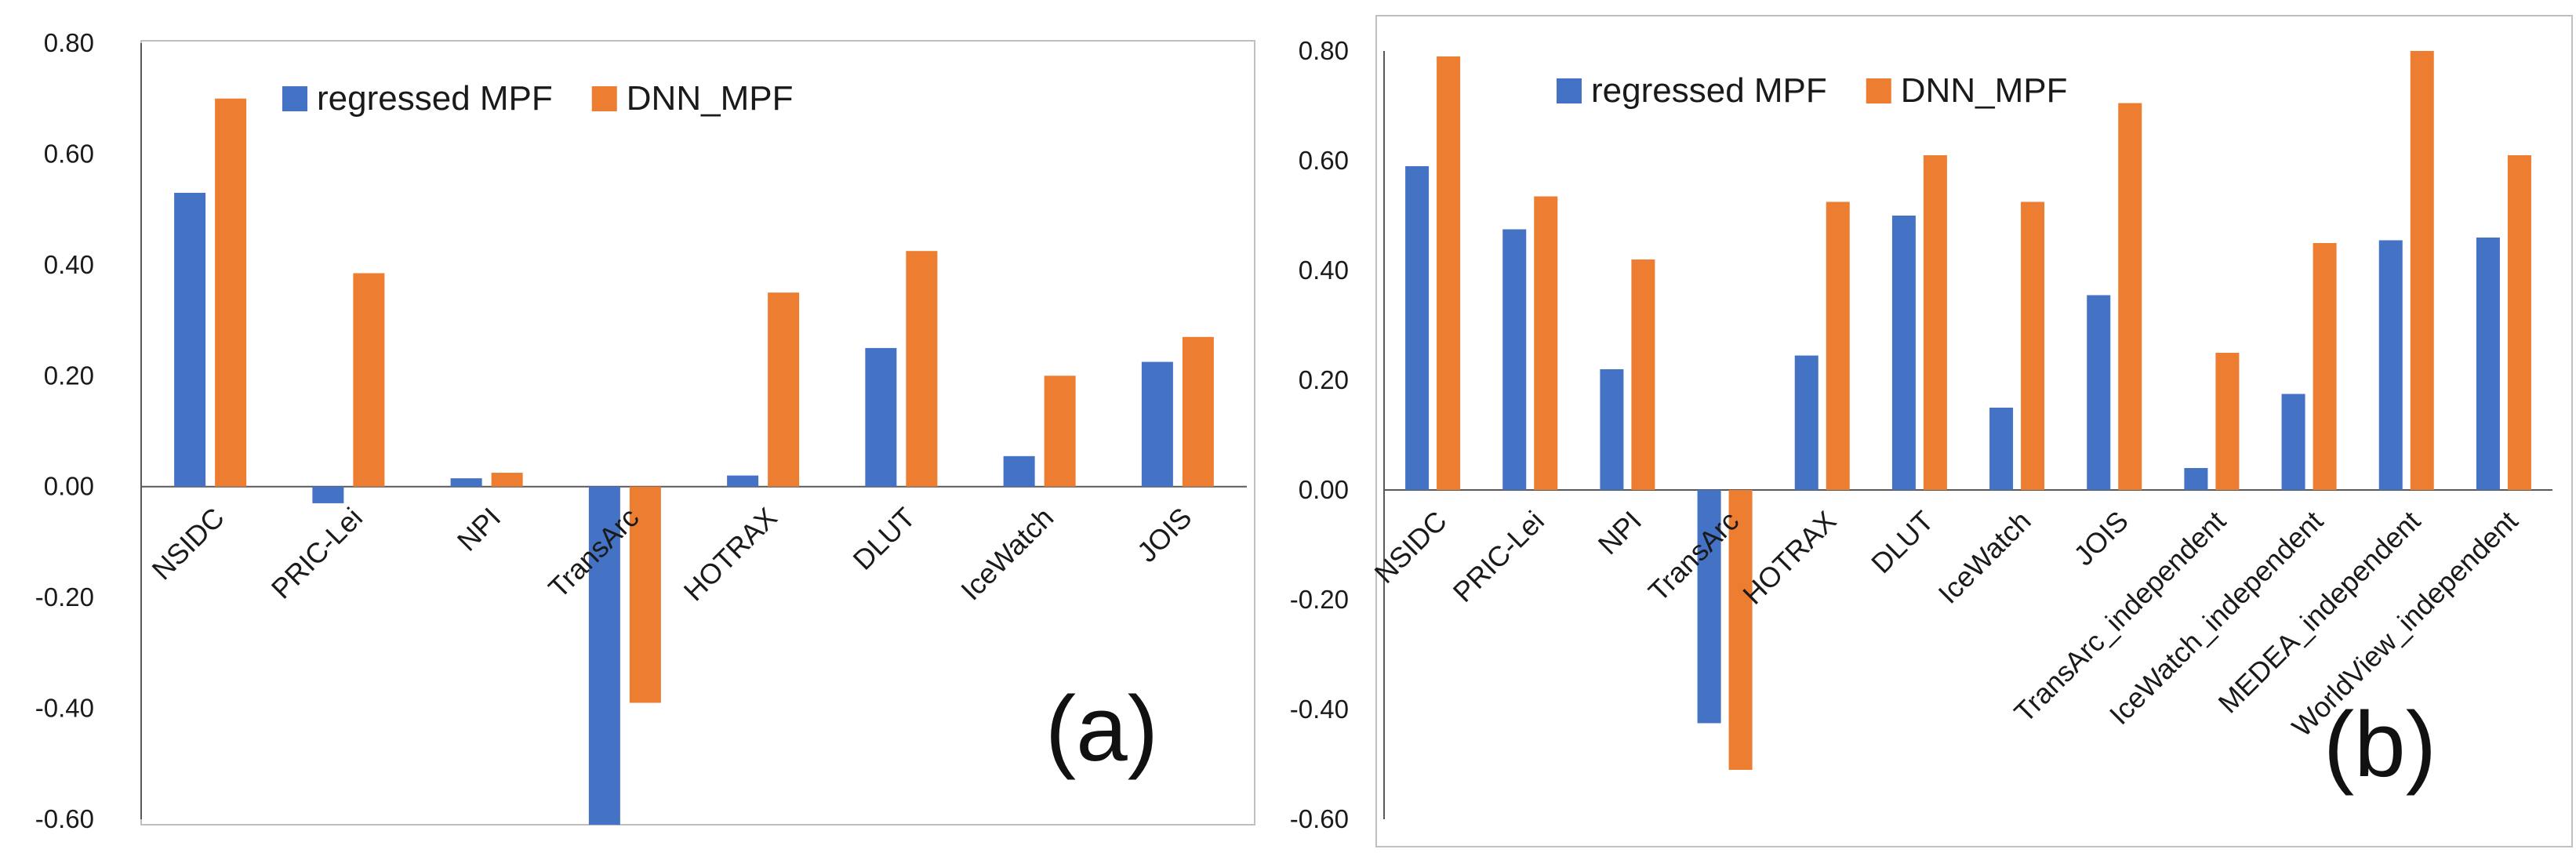 This screenshot has height=860, width=2576. What do you see at coordinates (2196, 479) in the screenshot?
I see `bar-regressed-mpf-transarc_independent` at bounding box center [2196, 479].